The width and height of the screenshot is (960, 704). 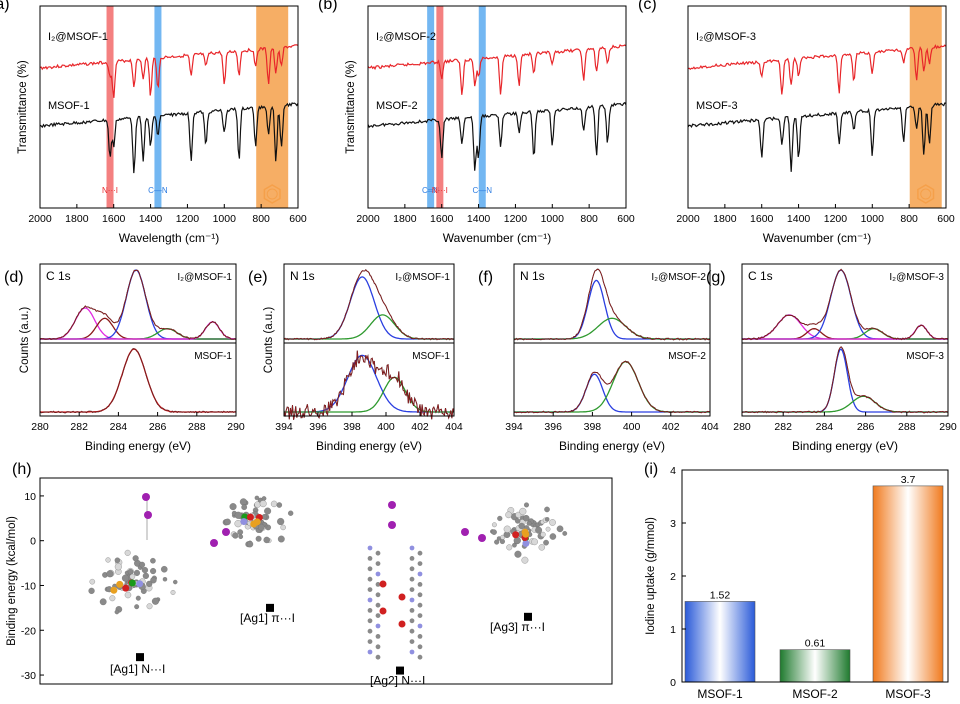 What do you see at coordinates (158, 427) in the screenshot?
I see `x-tick-label: 286` at bounding box center [158, 427].